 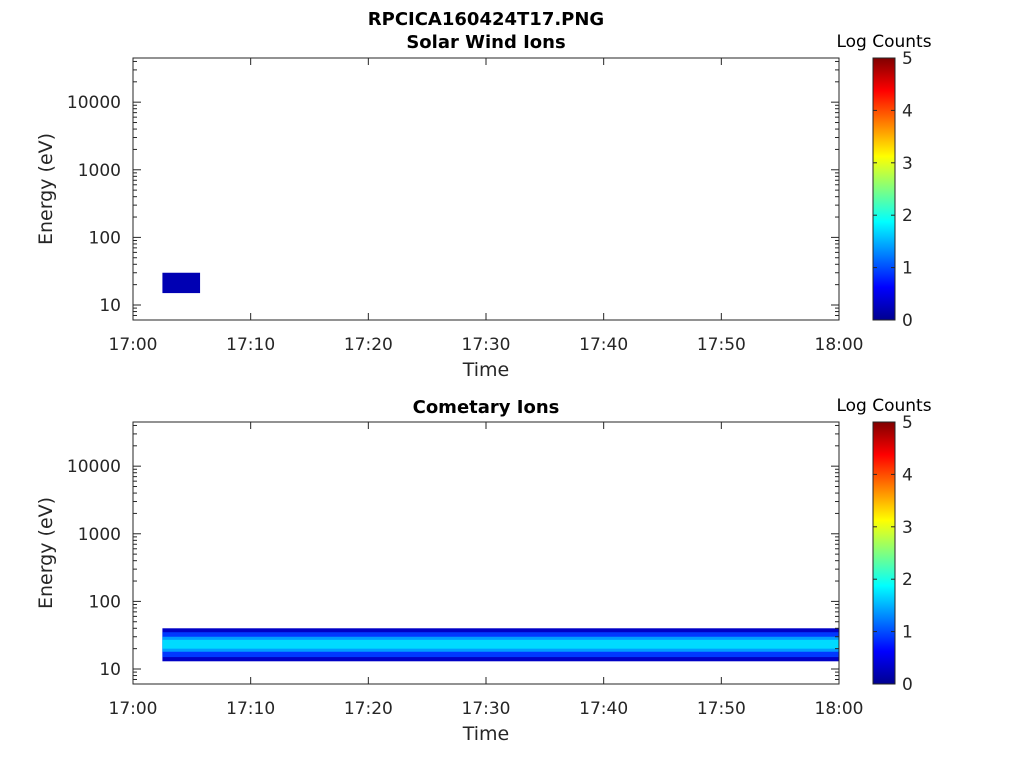 I want to click on panel-title: Solar Wind Ions, so click(x=485, y=42).